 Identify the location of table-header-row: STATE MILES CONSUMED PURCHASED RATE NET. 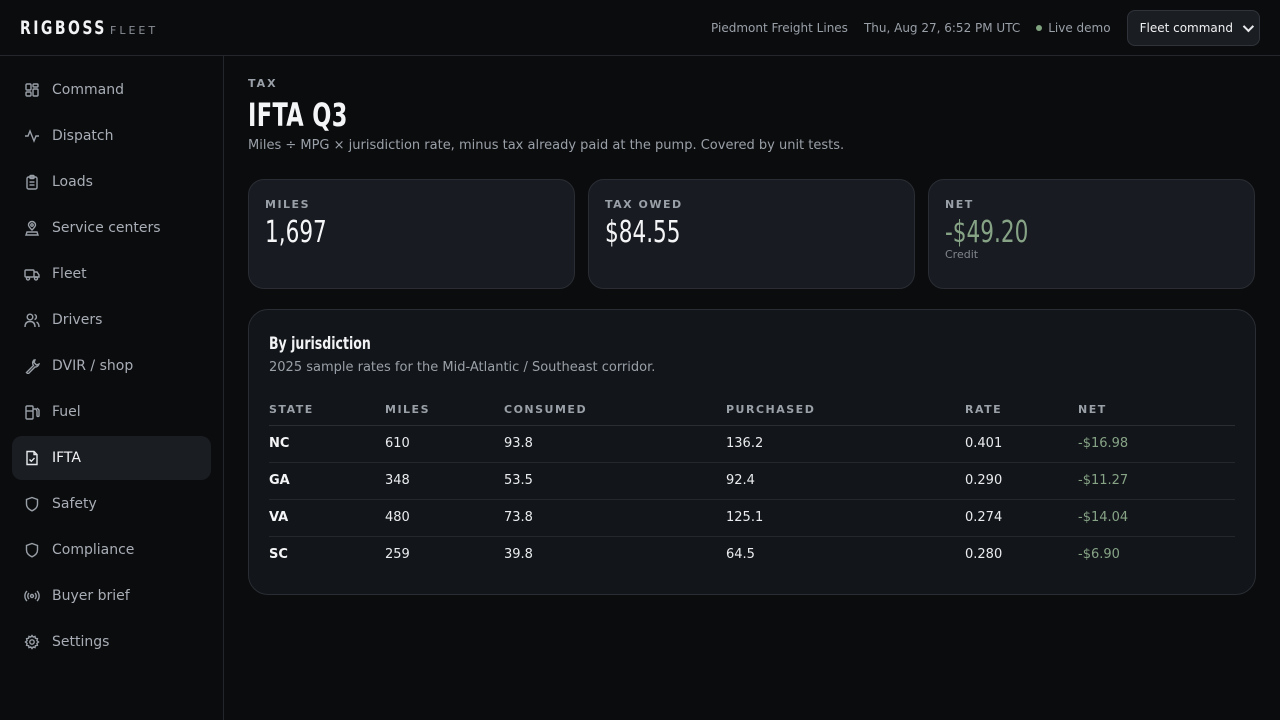
(752, 410).